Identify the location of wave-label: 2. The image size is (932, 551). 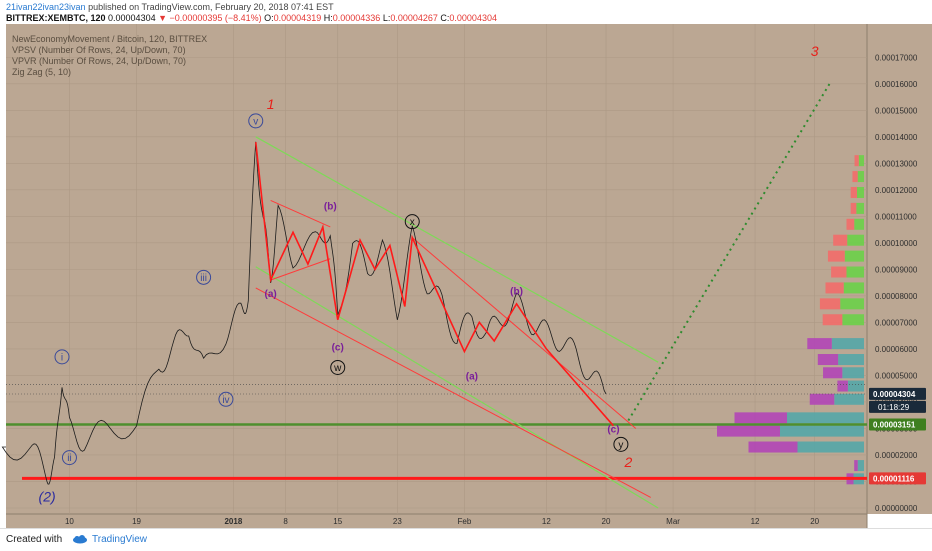
(627, 462).